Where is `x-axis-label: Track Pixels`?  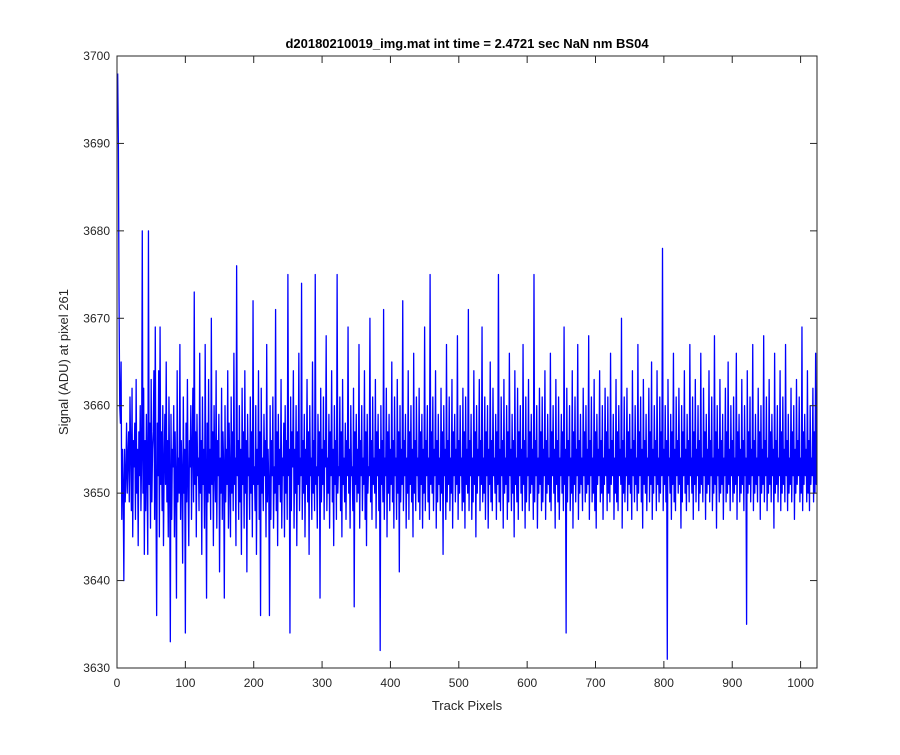 x-axis-label: Track Pixels is located at coordinates (467, 705).